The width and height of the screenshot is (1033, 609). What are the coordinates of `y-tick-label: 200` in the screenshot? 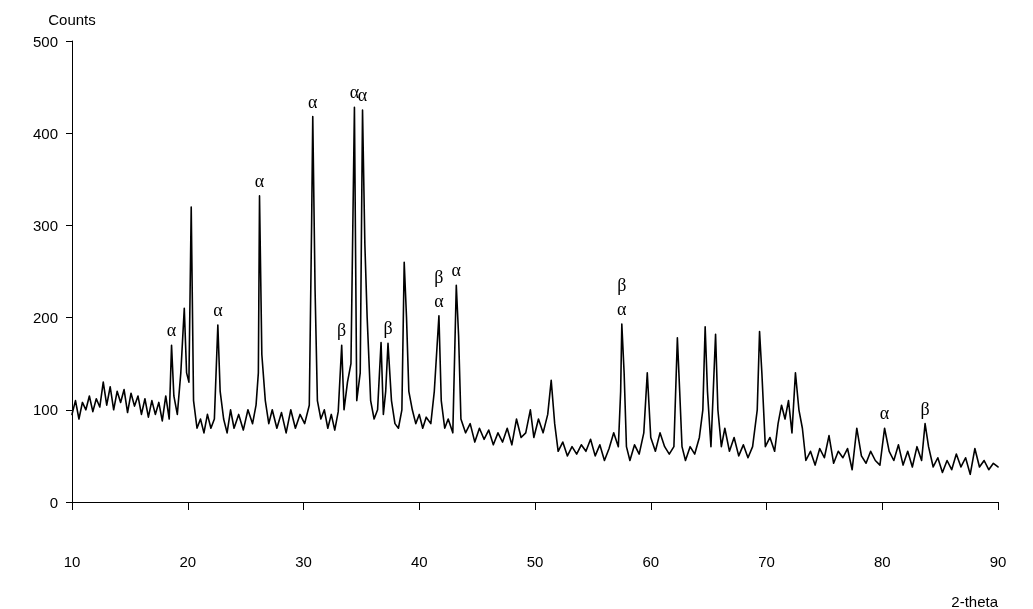 It's located at (45, 318).